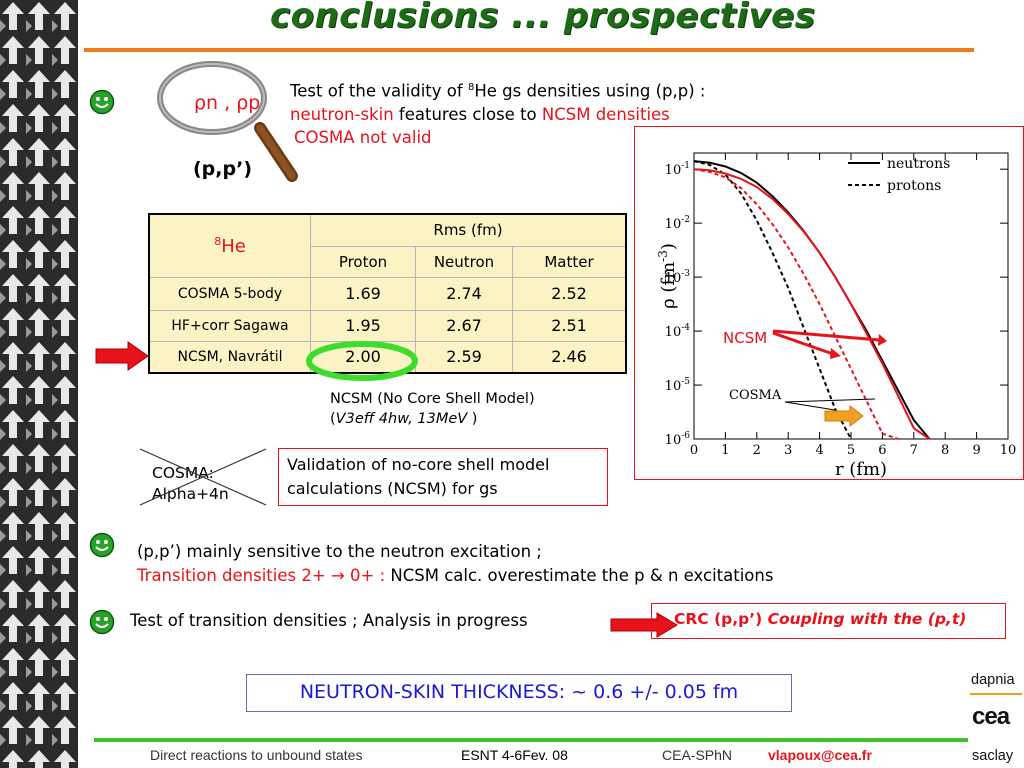  I want to click on comma: ,, so click(224, 103).